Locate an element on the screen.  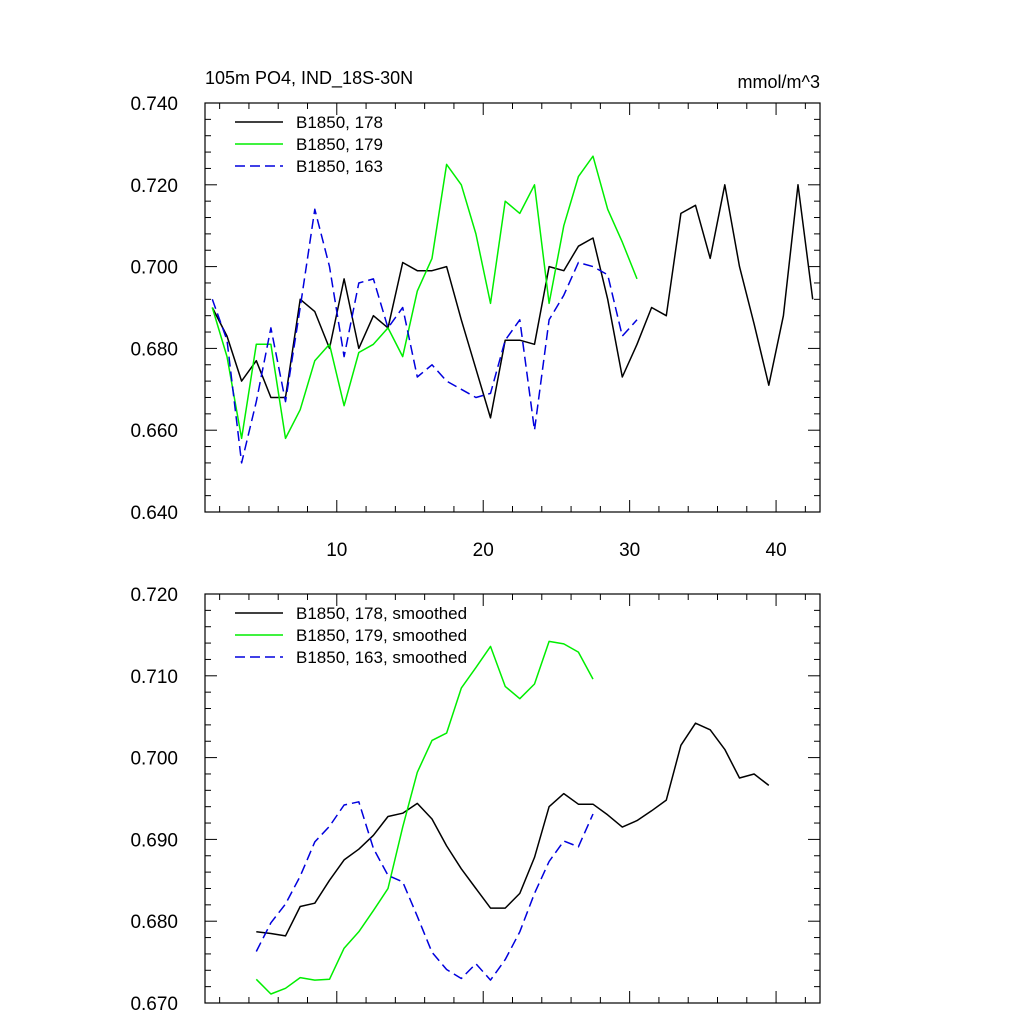
chart2-y-tick-label: 0.680 is located at coordinates (154, 922).